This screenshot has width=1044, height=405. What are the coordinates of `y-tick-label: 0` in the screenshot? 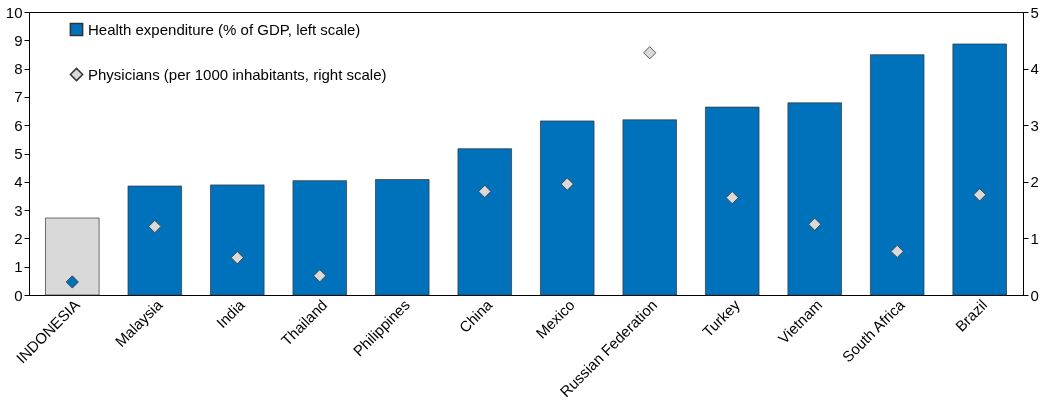 It's located at (18, 295).